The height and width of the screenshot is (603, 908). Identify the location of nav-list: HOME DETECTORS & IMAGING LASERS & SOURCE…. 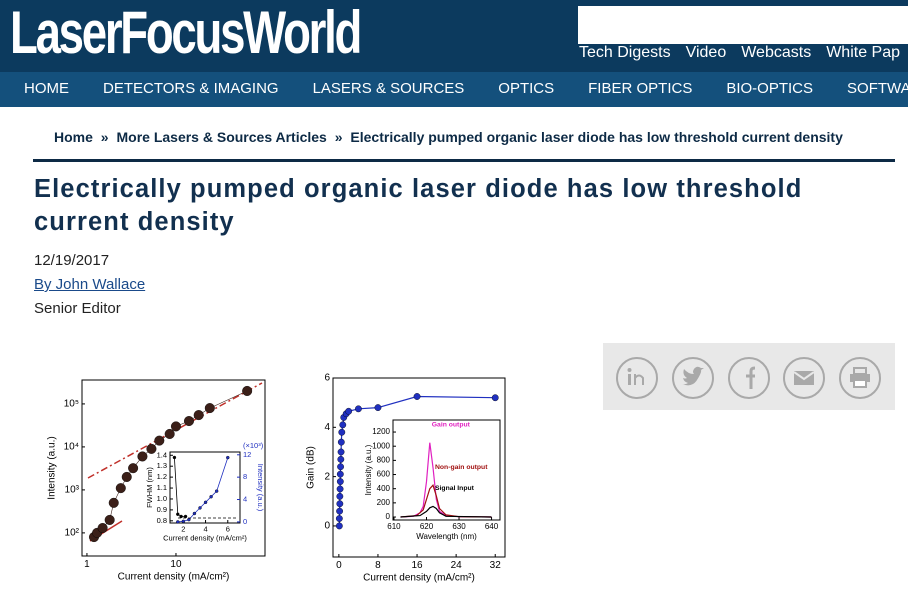
(466, 88).